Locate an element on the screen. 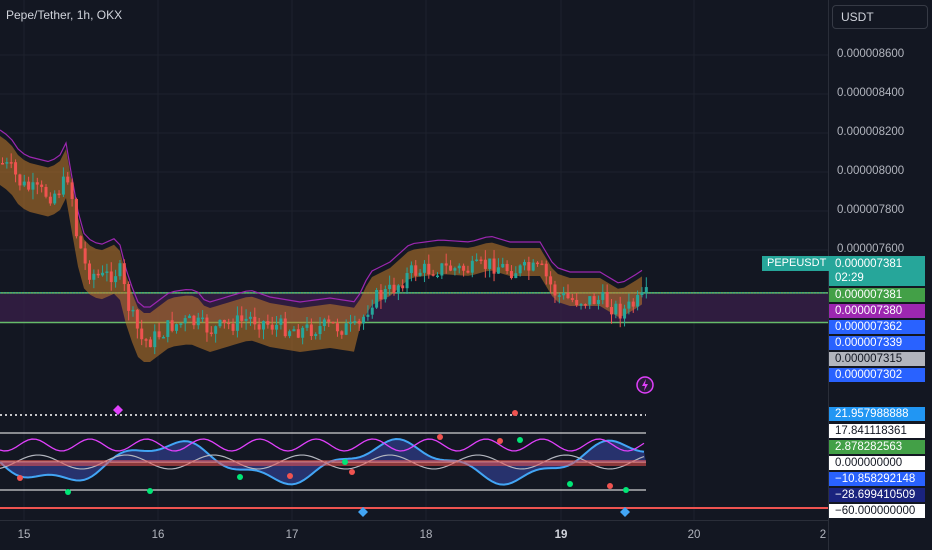 The height and width of the screenshot is (550, 932). price-level-label: 0.000007381 is located at coordinates (877, 295).